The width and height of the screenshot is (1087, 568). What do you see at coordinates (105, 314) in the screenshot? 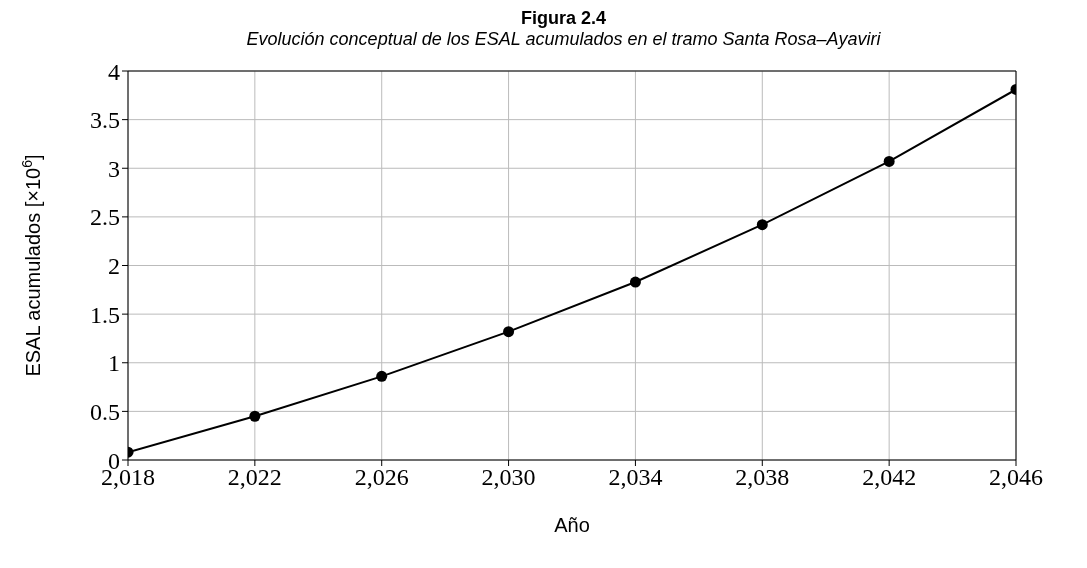
I see `y-tick-label: 1.5` at bounding box center [105, 314].